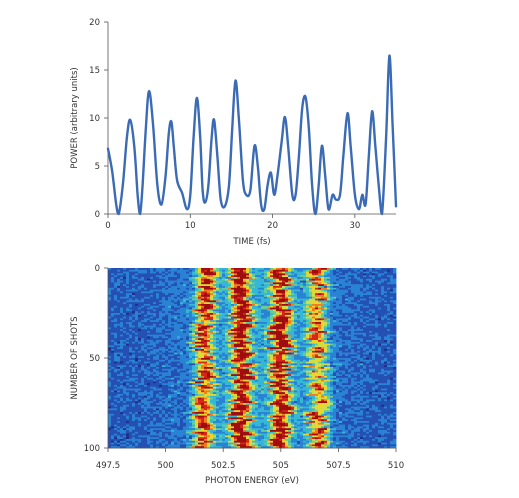 The image size is (519, 498). I want to click on top-xtick-label: 0, so click(107, 226).